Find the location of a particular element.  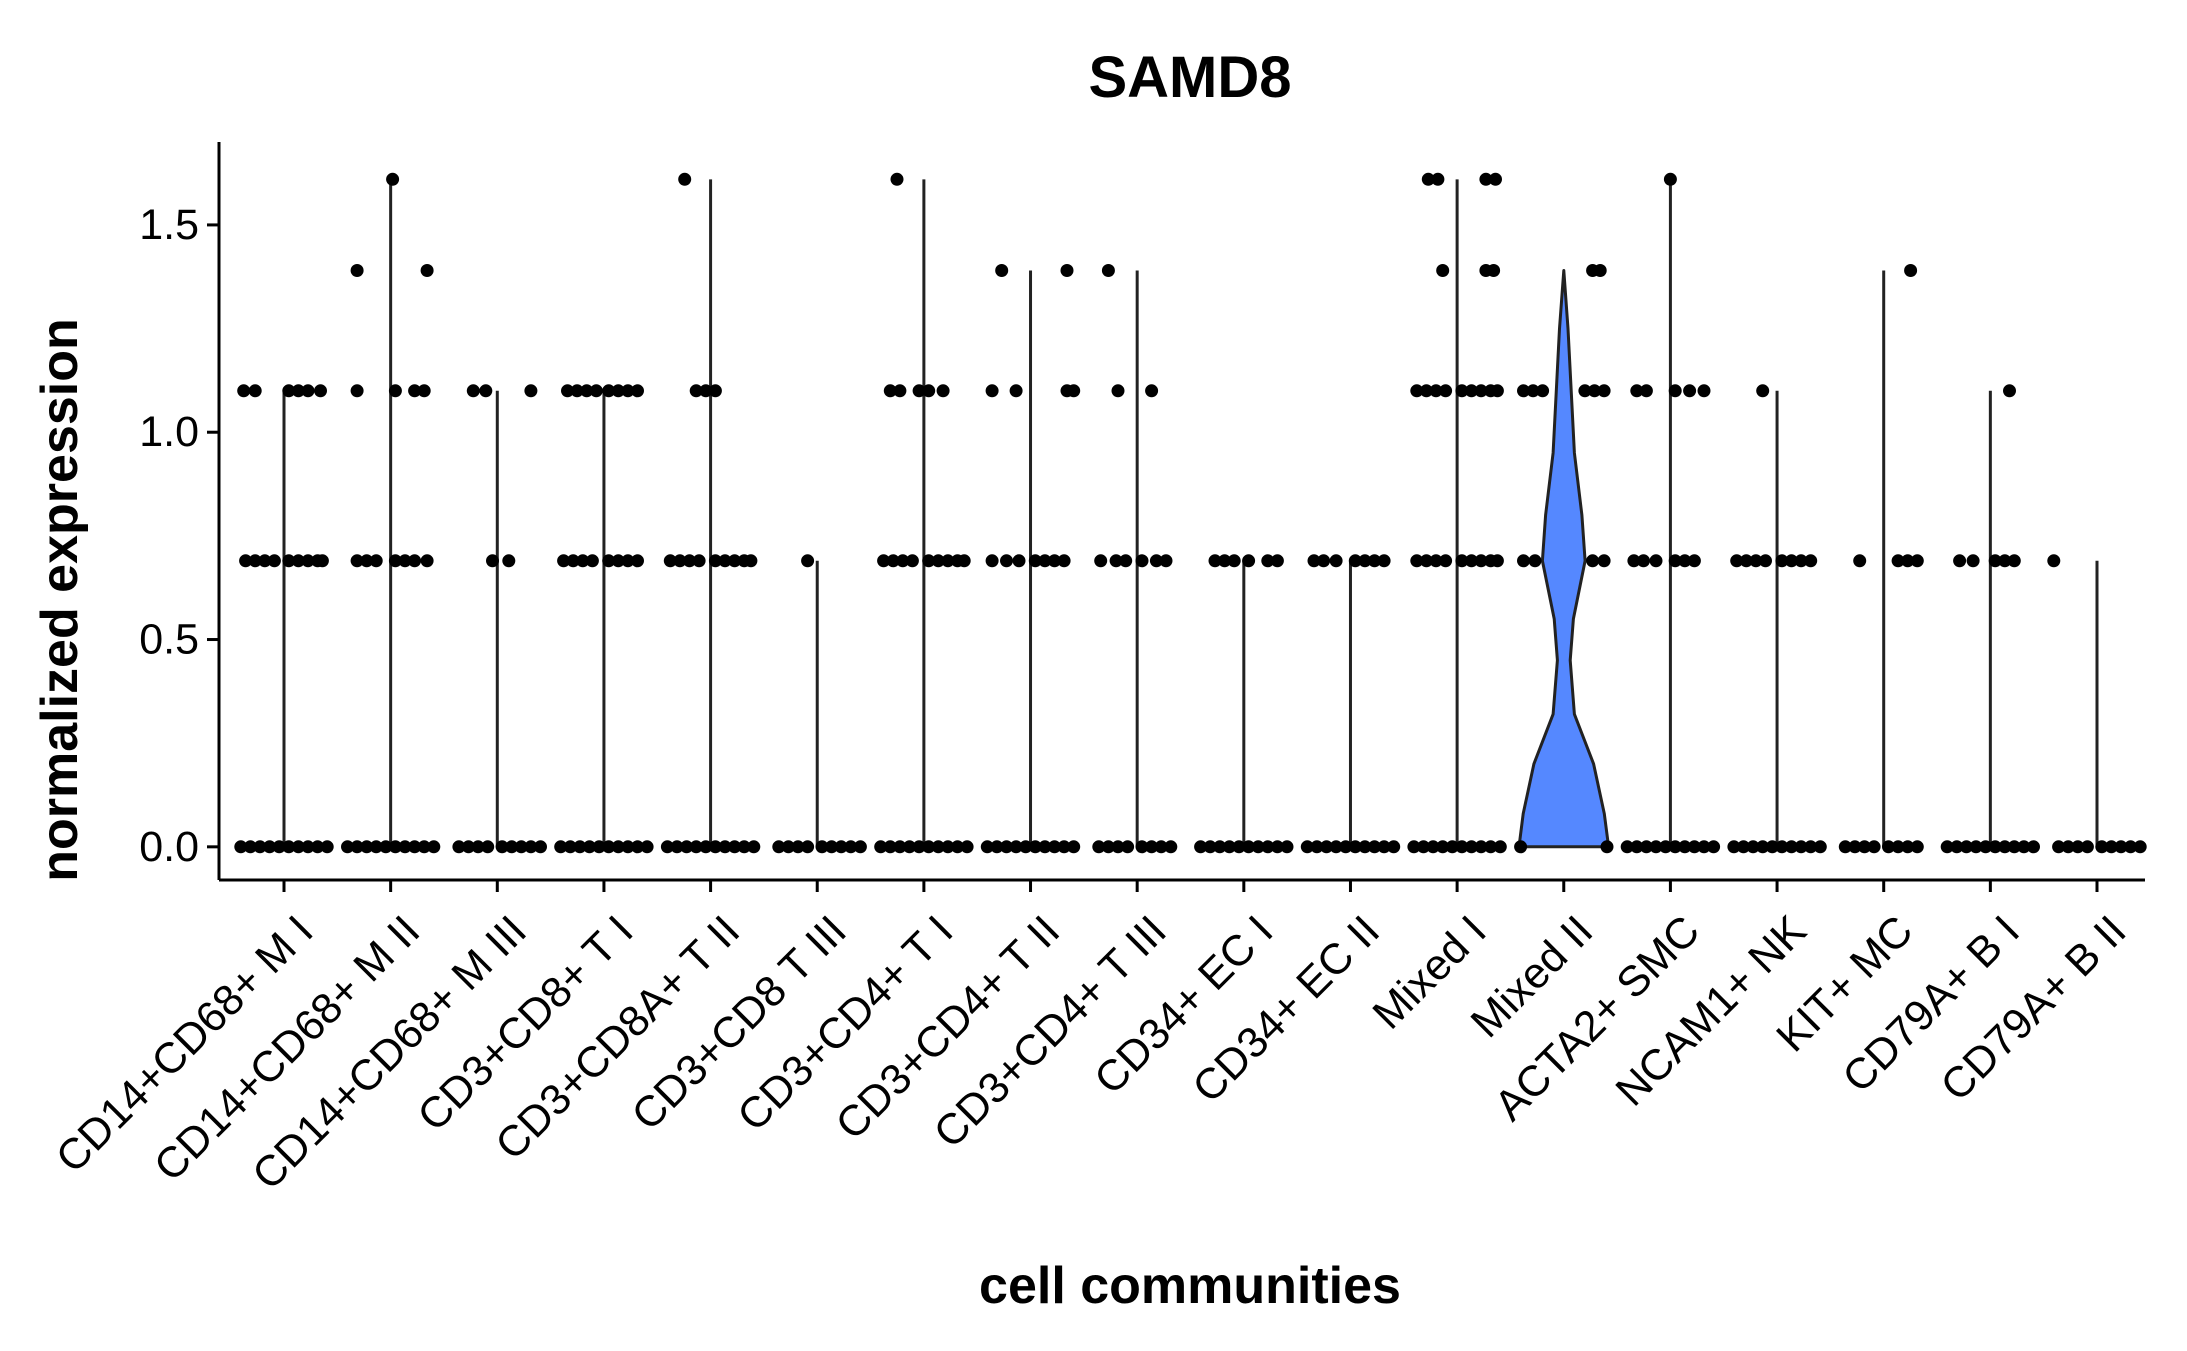

y-tick-label: 0.5 is located at coordinates (169, 640).